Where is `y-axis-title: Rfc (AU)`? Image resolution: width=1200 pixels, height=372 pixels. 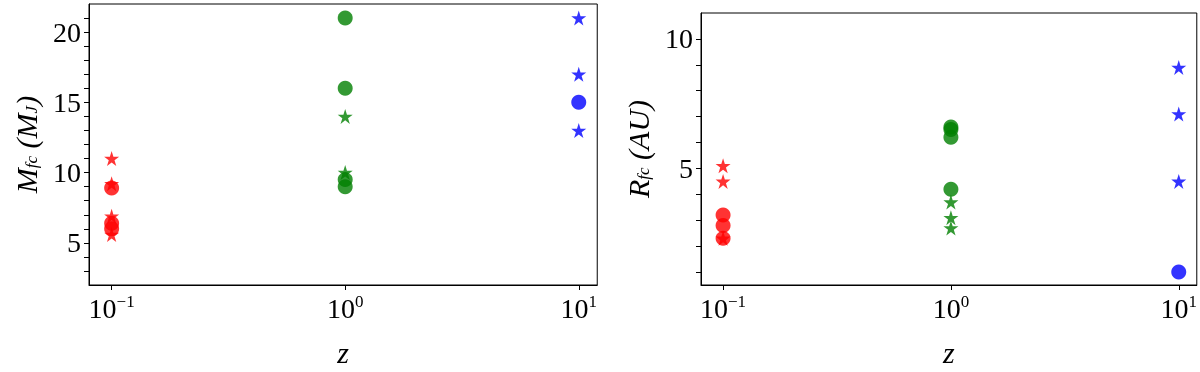 y-axis-title: Rfc (AU) is located at coordinates (638, 149).